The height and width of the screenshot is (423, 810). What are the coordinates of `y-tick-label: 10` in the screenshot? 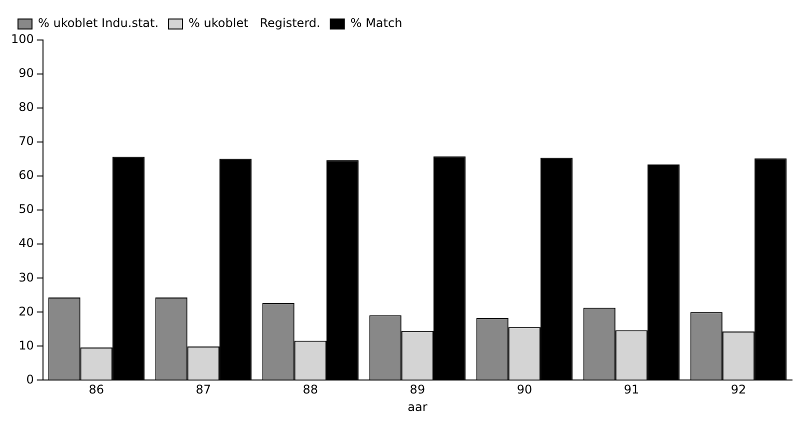 It's located at (26, 345).